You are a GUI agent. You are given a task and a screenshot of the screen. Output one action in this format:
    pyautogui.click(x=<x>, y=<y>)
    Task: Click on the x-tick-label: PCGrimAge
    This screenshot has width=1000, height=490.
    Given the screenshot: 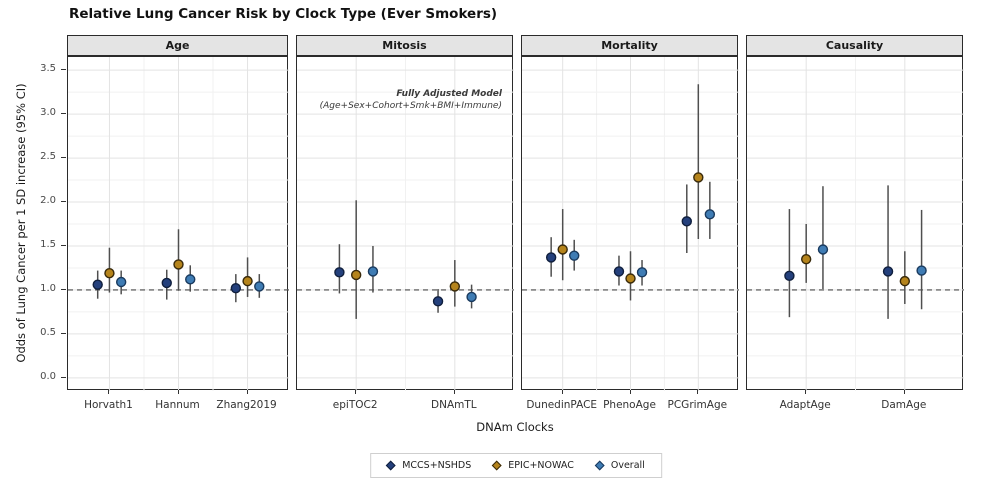 What is the action you would take?
    pyautogui.click(x=697, y=405)
    